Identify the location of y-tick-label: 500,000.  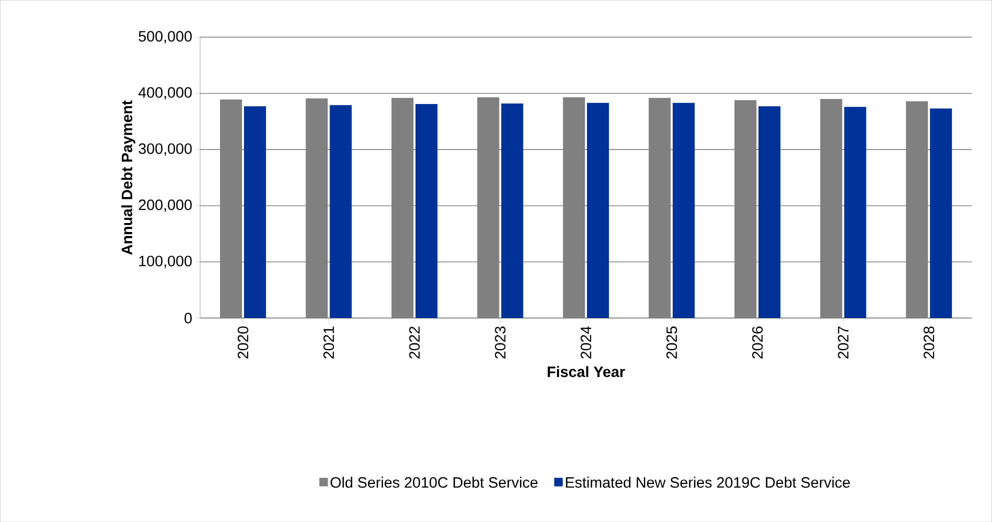
(165, 37).